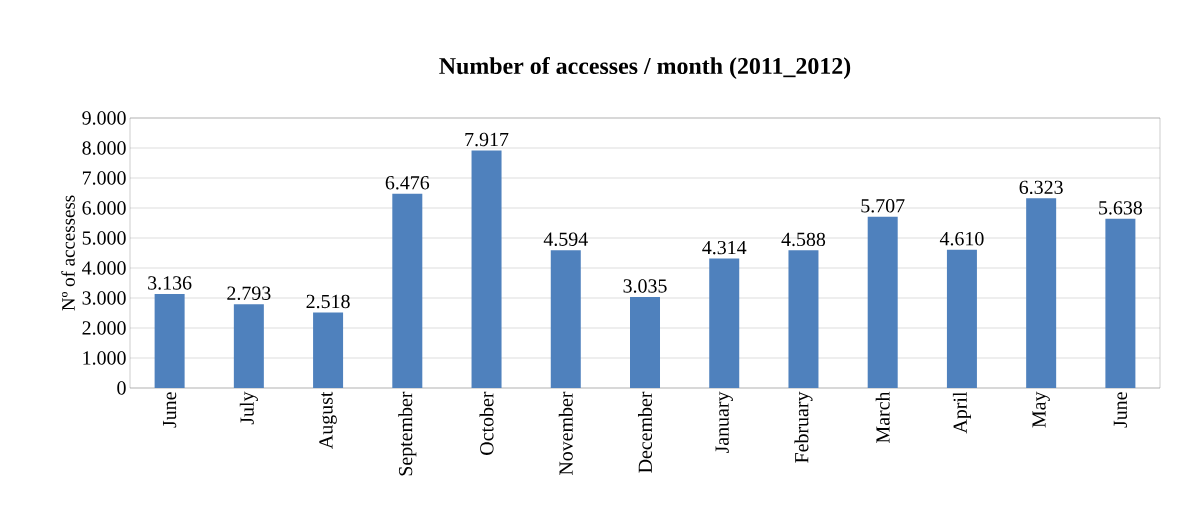 The width and height of the screenshot is (1178, 526). Describe the element at coordinates (645, 432) in the screenshot. I see `x-tick-label: December` at that location.